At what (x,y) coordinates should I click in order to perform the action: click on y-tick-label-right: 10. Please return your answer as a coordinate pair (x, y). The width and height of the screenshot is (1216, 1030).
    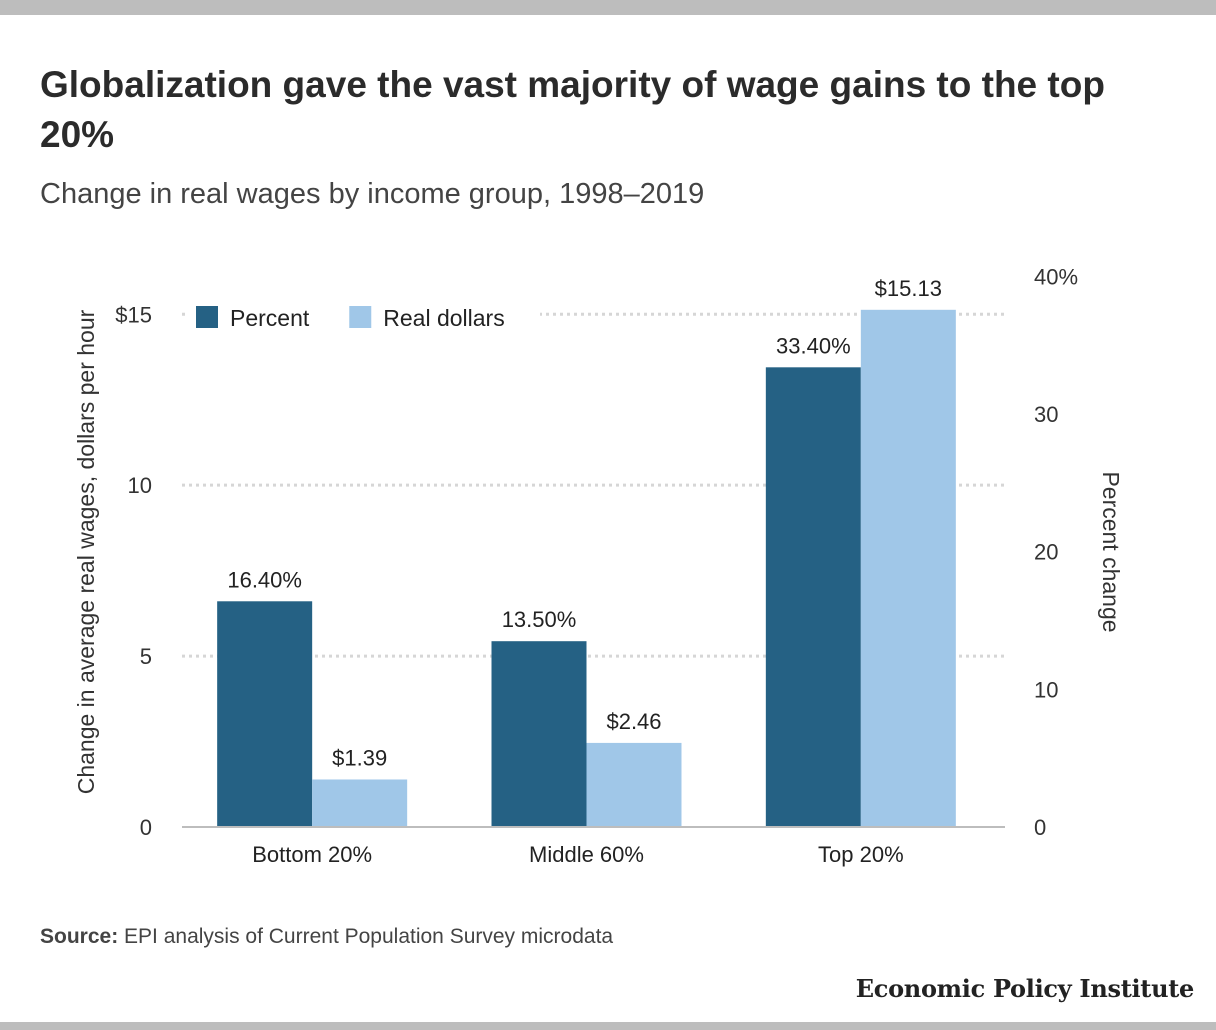
    Looking at the image, I should click on (1046, 689).